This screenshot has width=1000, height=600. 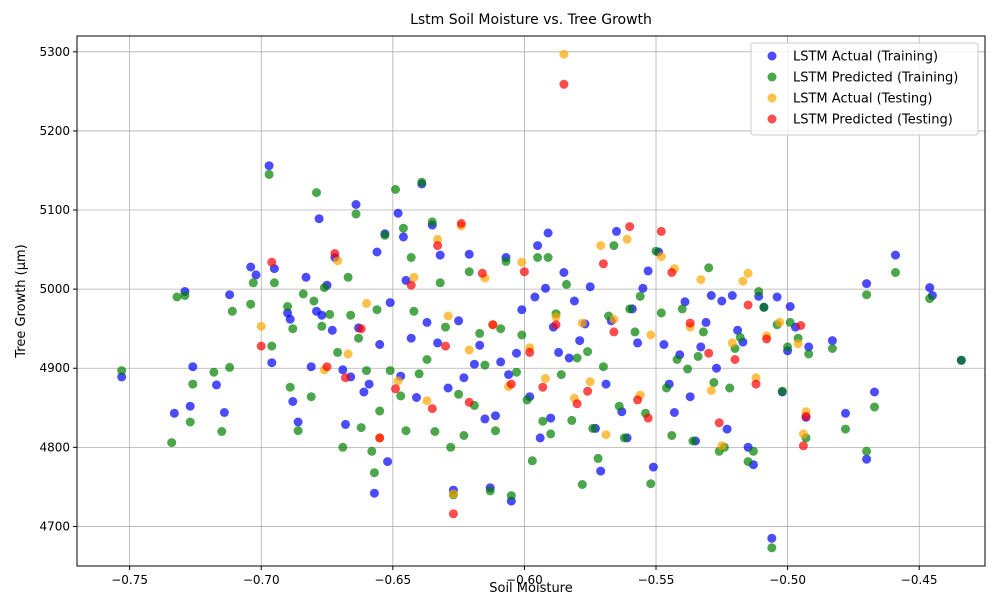 I want to click on y-tick-label: 4900, so click(x=54, y=368).